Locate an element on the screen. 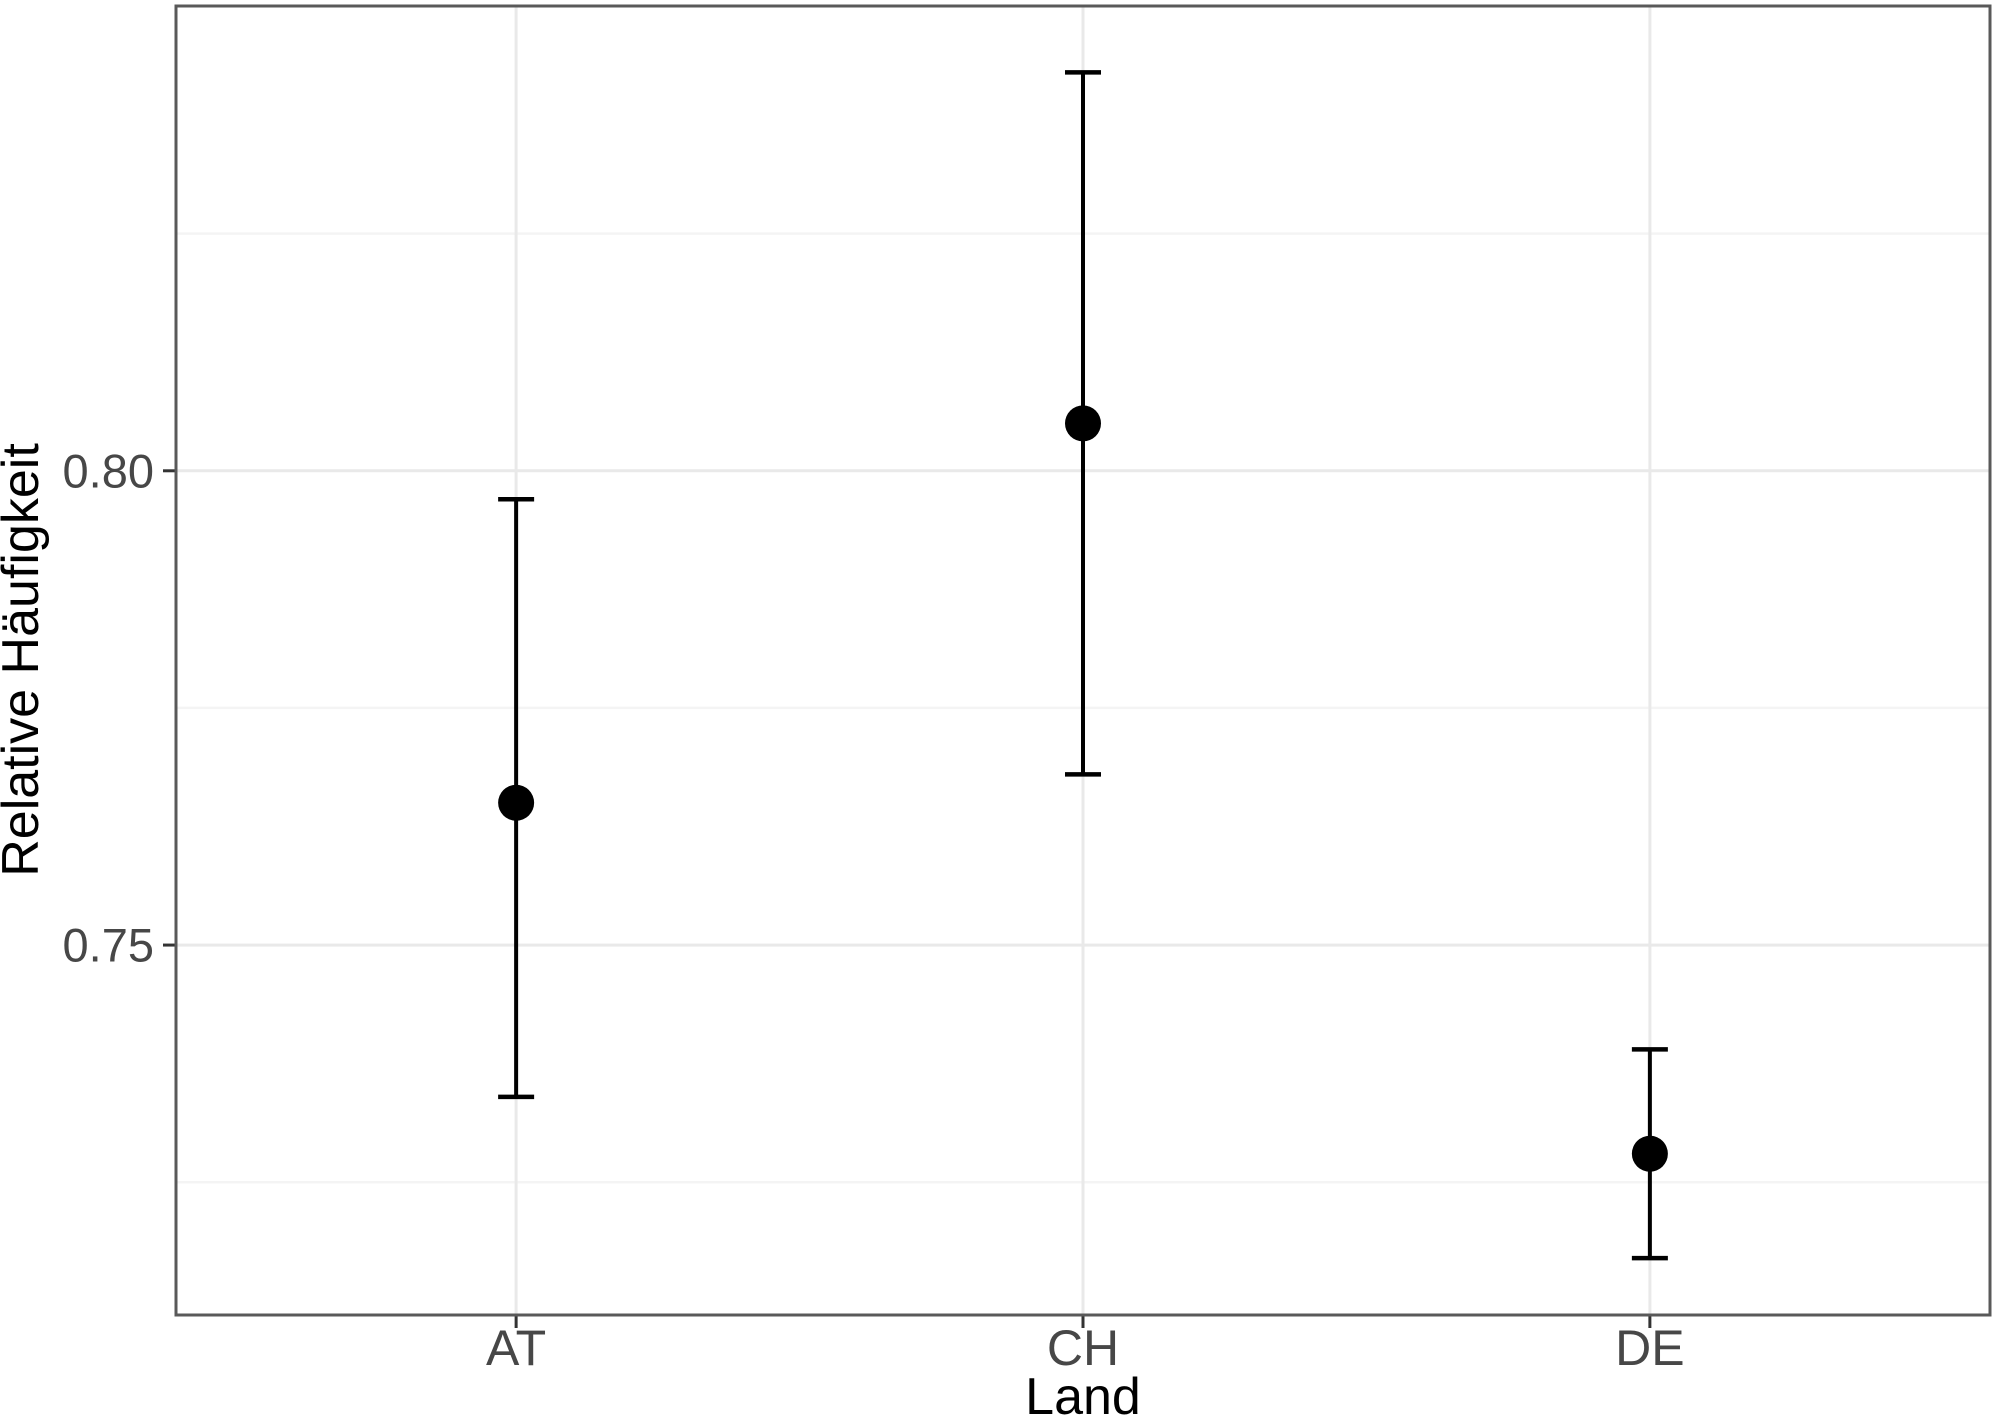 The image size is (2000, 1427). y-tick-label: 0.80 is located at coordinates (108, 470).